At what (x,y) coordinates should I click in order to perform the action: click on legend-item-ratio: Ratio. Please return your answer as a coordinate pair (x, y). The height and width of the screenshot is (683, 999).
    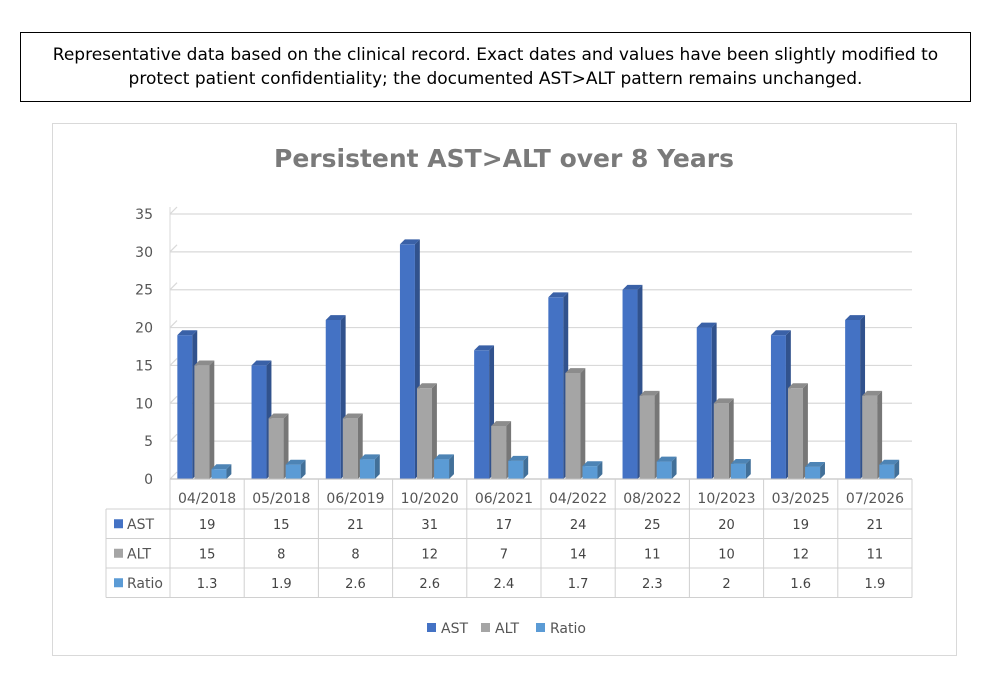
    Looking at the image, I should click on (561, 629).